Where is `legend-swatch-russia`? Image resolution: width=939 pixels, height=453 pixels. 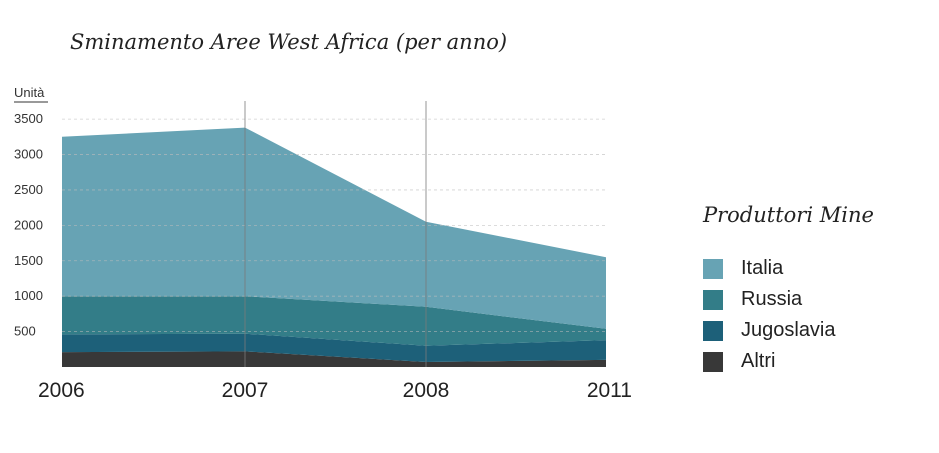
legend-swatch-russia is located at coordinates (713, 299).